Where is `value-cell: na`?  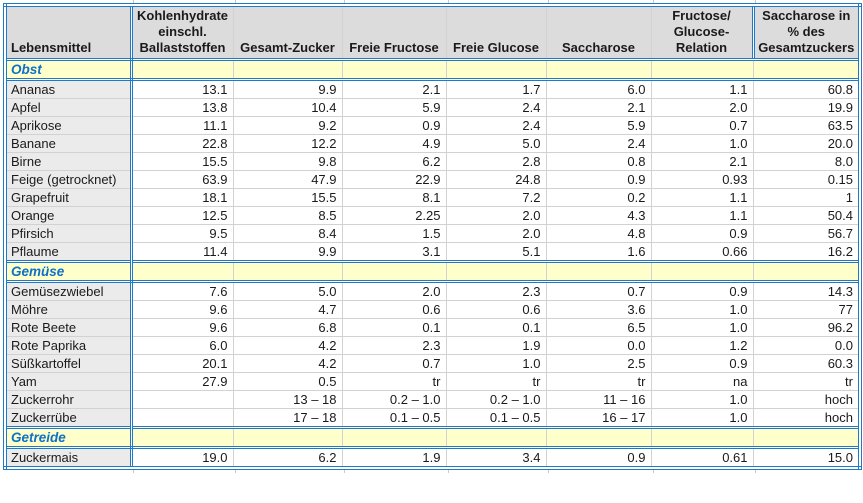
value-cell: na is located at coordinates (702, 381).